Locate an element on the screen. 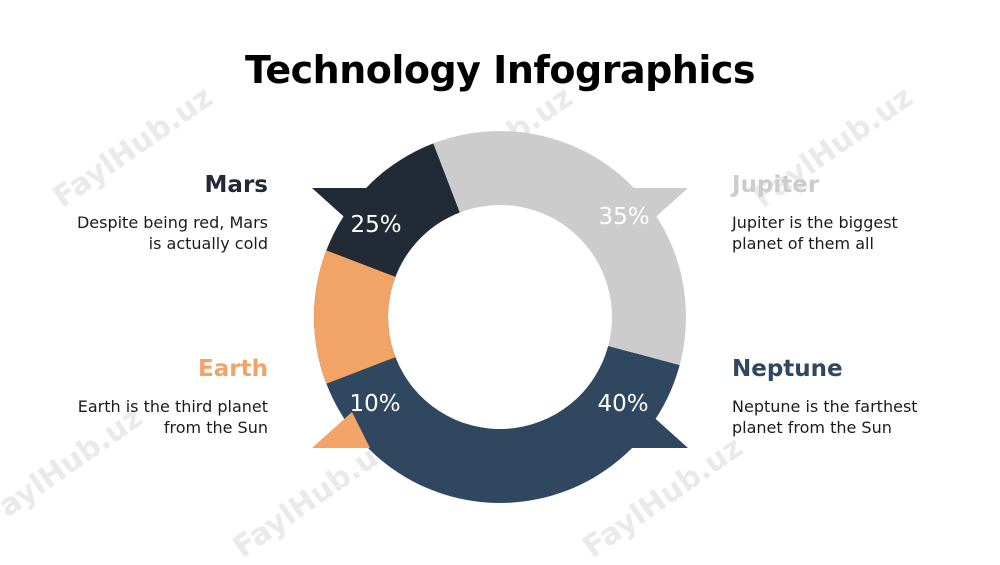 Image resolution: width=1000 pixels, height=565 pixels. jupiter-arrow-tab is located at coordinates (659, 206).